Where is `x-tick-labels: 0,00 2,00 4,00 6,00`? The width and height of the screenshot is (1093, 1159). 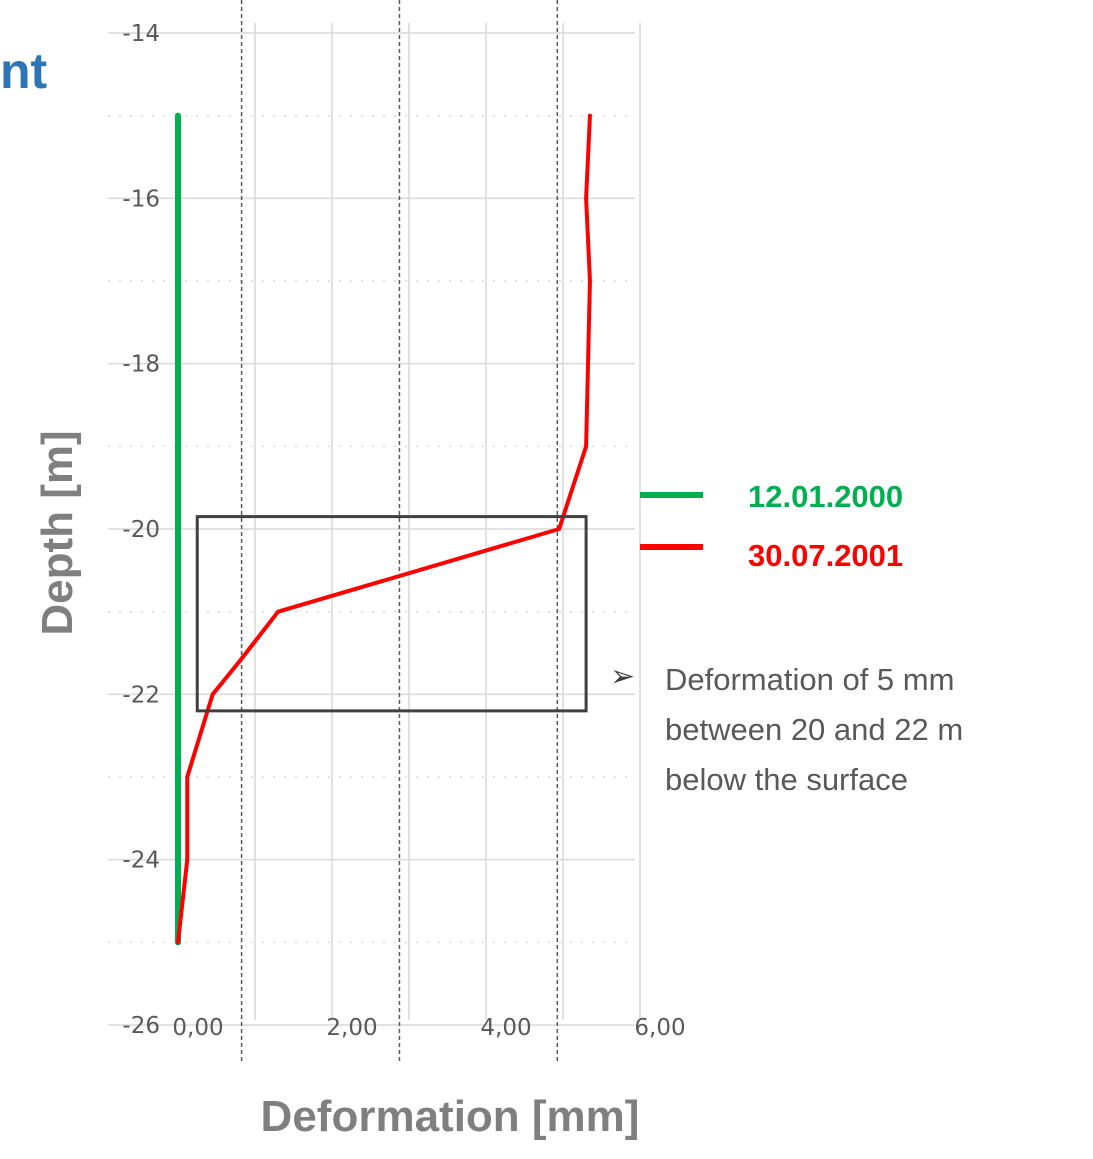
x-tick-labels: 0,00 2,00 4,00 6,00 is located at coordinates (428, 1028).